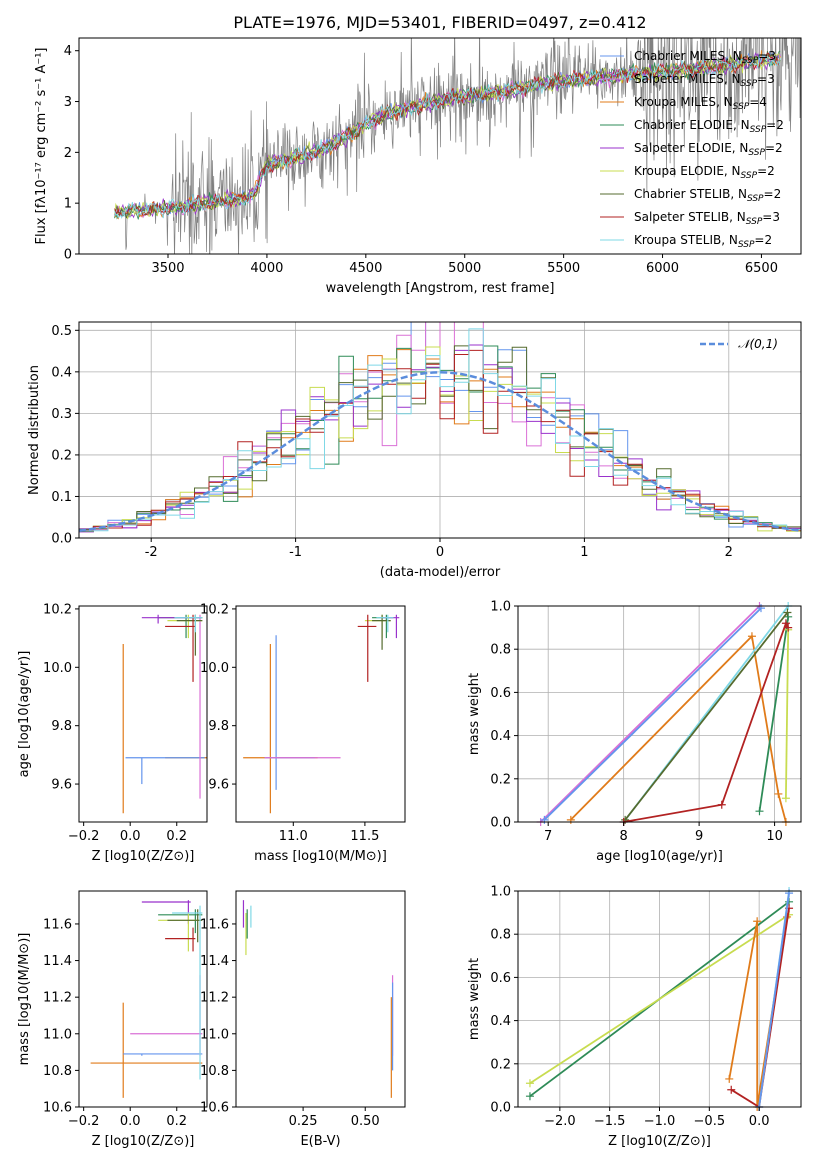 The height and width of the screenshot is (1170, 819). What do you see at coordinates (68, 204) in the screenshot?
I see `y-tick-label: 1` at bounding box center [68, 204].